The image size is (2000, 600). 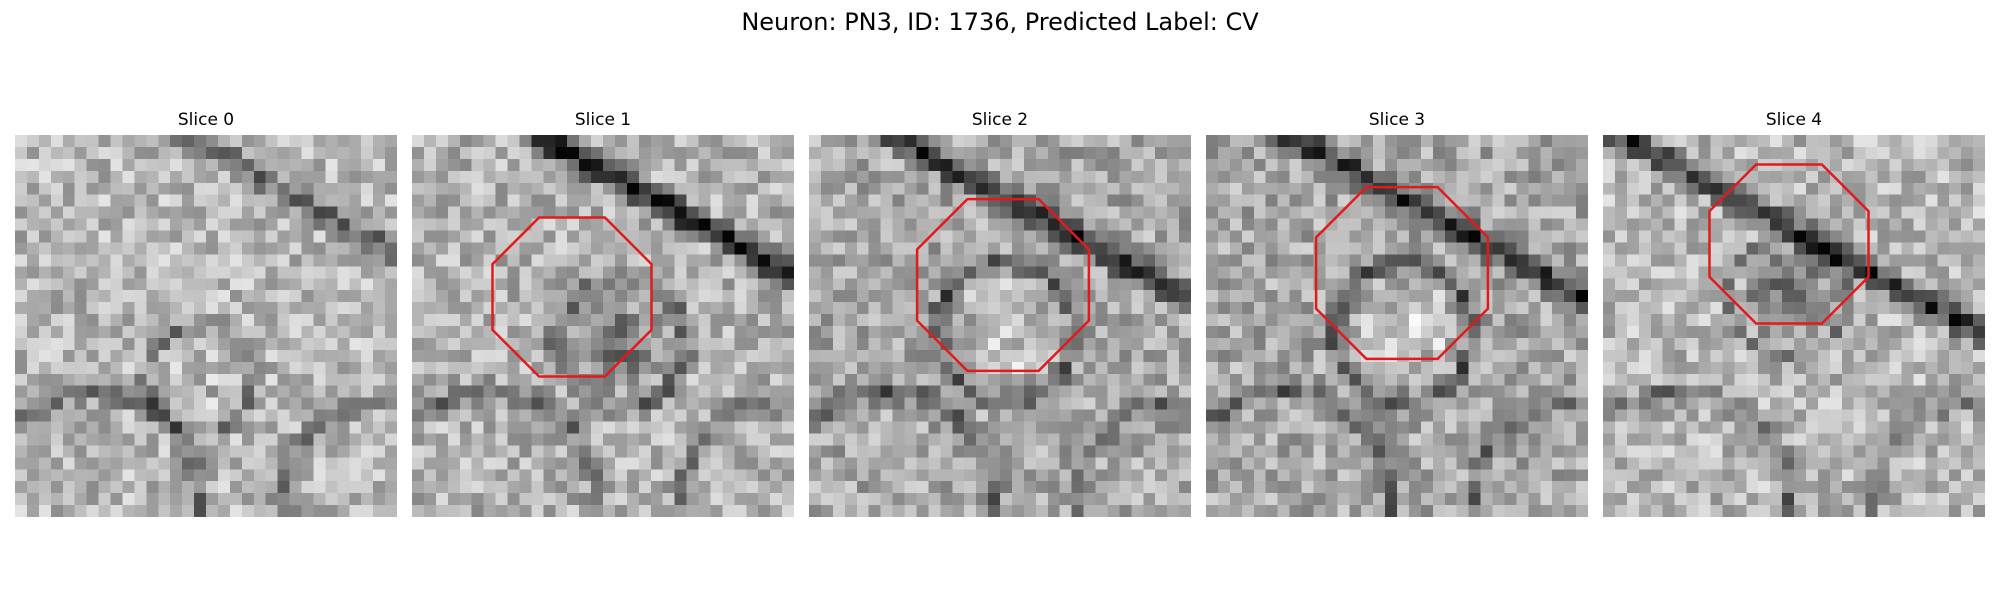 I want to click on slice-panel-1: Slice 1, so click(x=603, y=312).